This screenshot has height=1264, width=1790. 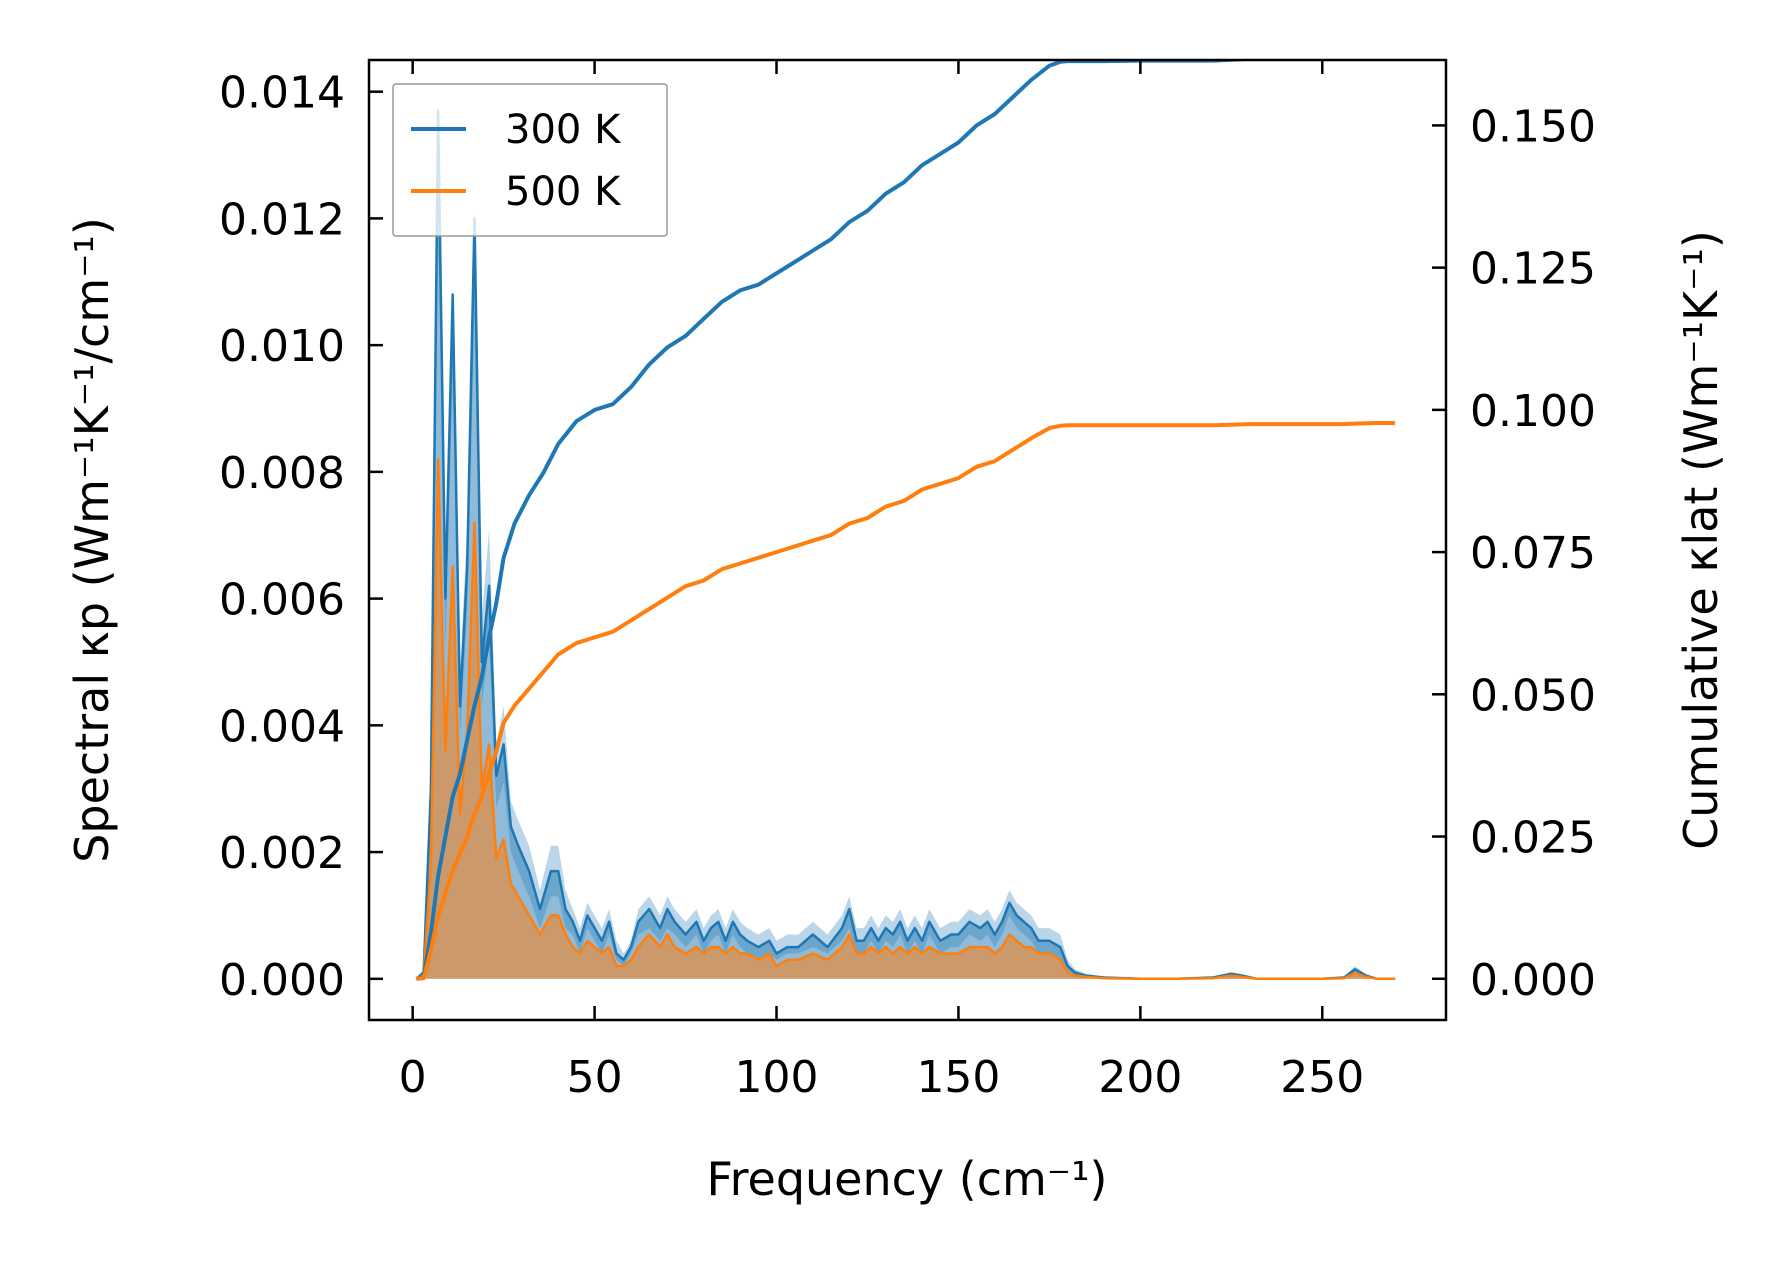 I want to click on legend-label-500k: 500 K, so click(x=563, y=192).